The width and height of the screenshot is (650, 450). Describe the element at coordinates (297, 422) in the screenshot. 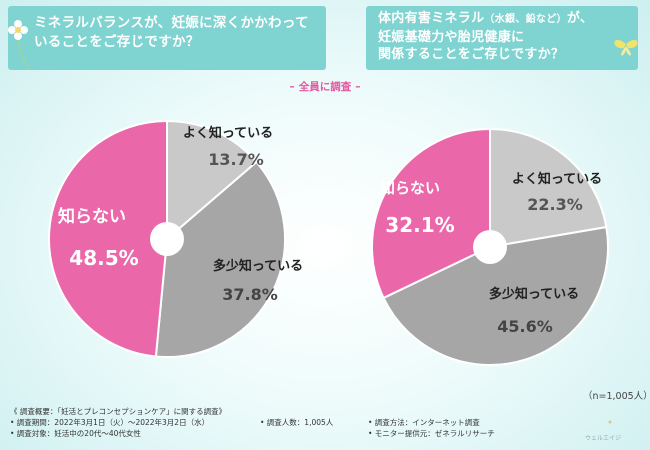

I see `footnote-people: • 調査人数：1,005人` at that location.